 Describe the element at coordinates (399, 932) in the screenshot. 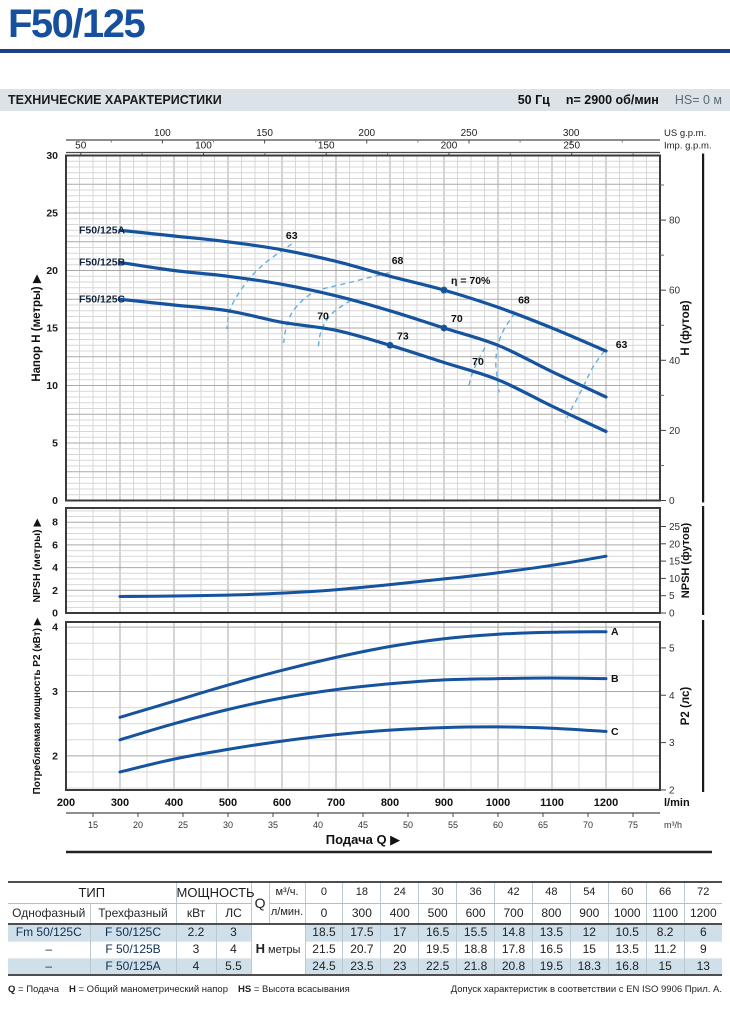

I see `head-value: 17` at that location.